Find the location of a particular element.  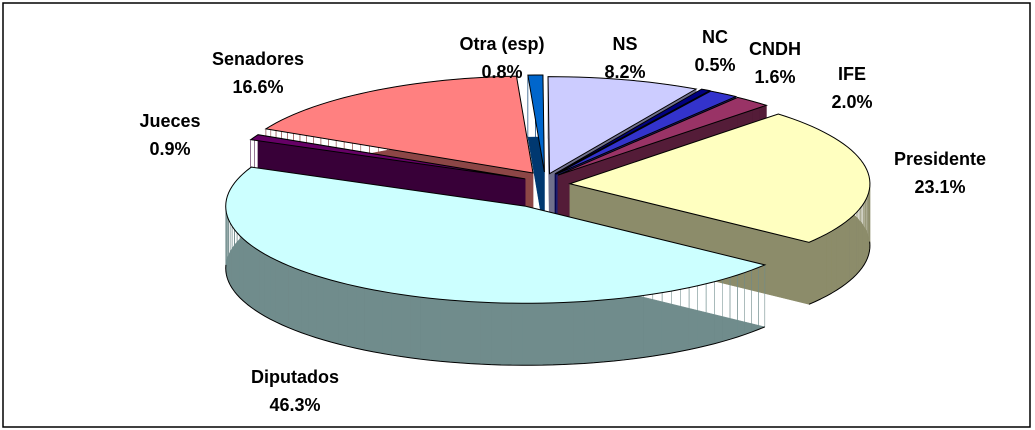

slice-label: Otra (esp) is located at coordinates (501, 44).